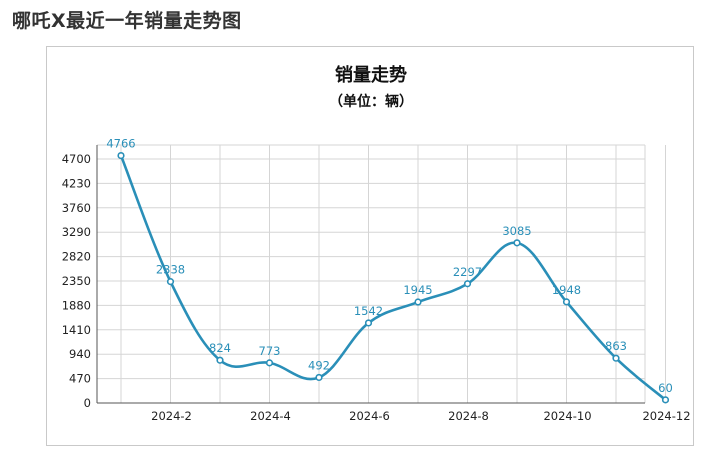 This screenshot has height=461, width=720. What do you see at coordinates (76, 232) in the screenshot?
I see `y-tick-label: 3290` at bounding box center [76, 232].